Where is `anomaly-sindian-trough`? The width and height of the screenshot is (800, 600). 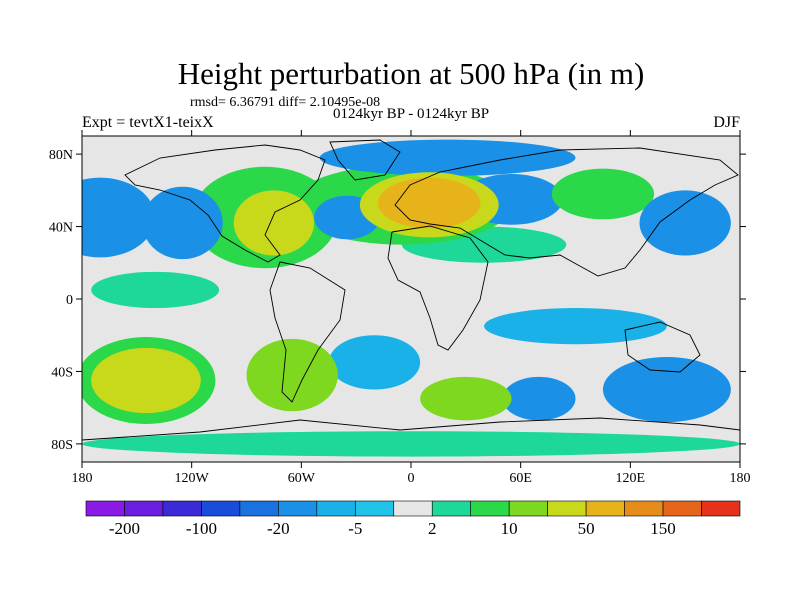 anomaly-sindian-trough is located at coordinates (539, 398).